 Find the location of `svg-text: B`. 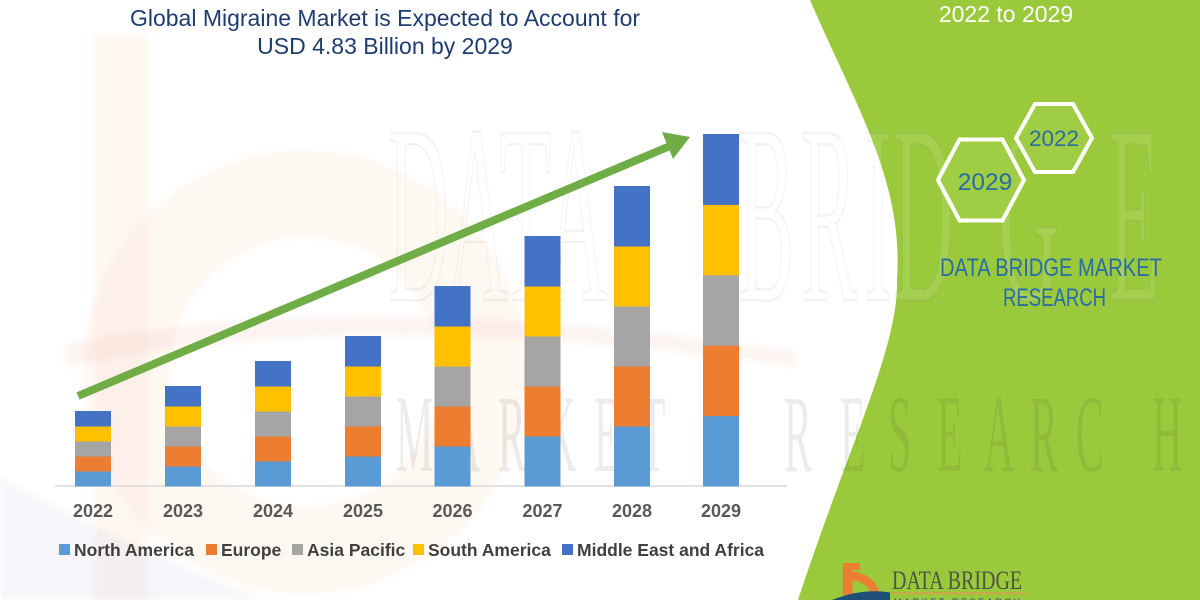

svg-text: B is located at coordinates (766, 215).